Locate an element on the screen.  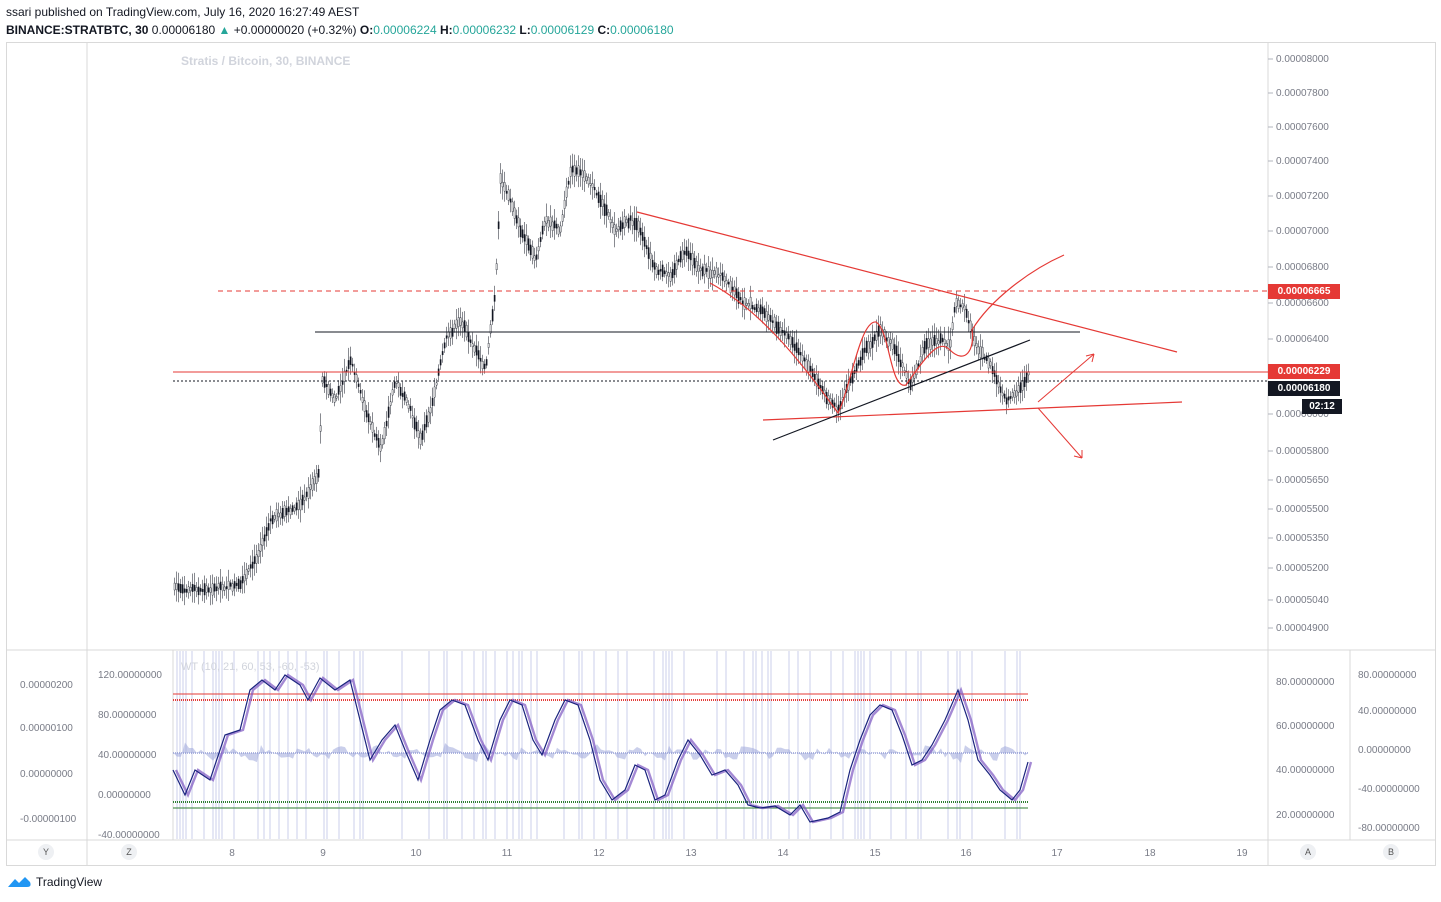
price-axis-label: 0.00006400 is located at coordinates (1302, 339).